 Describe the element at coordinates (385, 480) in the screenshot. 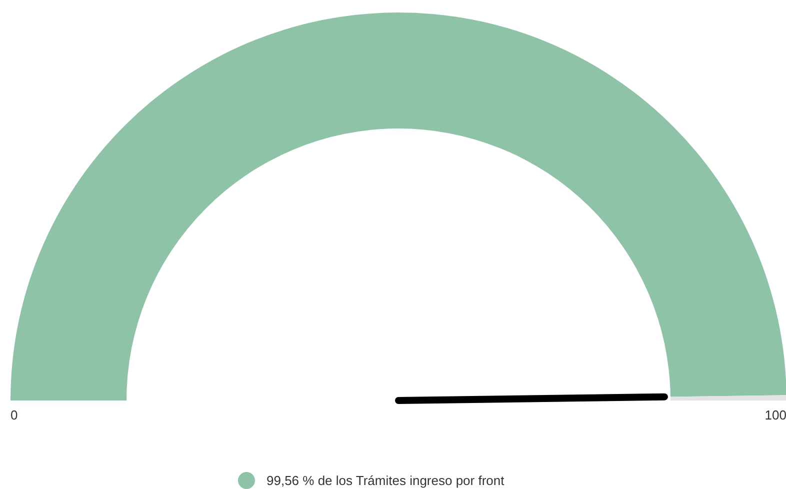

I see `legend-label: 99,56 % de los Trámites ingreso por front` at that location.